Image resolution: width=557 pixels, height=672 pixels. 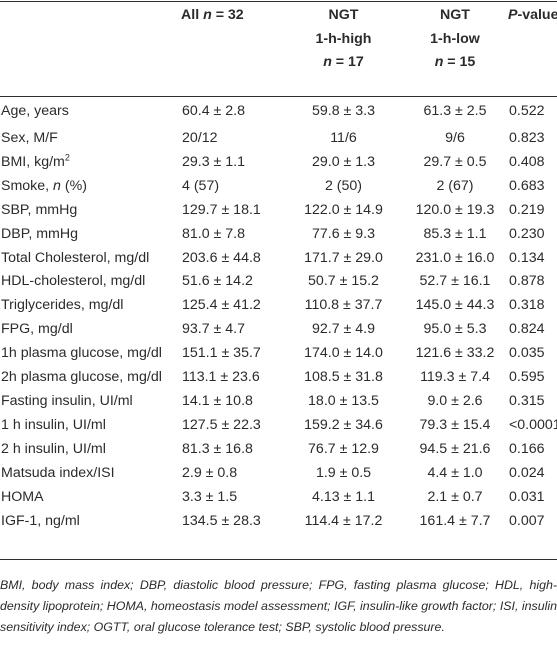 What do you see at coordinates (527, 209) in the screenshot?
I see `cell-p-value: 0.219` at bounding box center [527, 209].